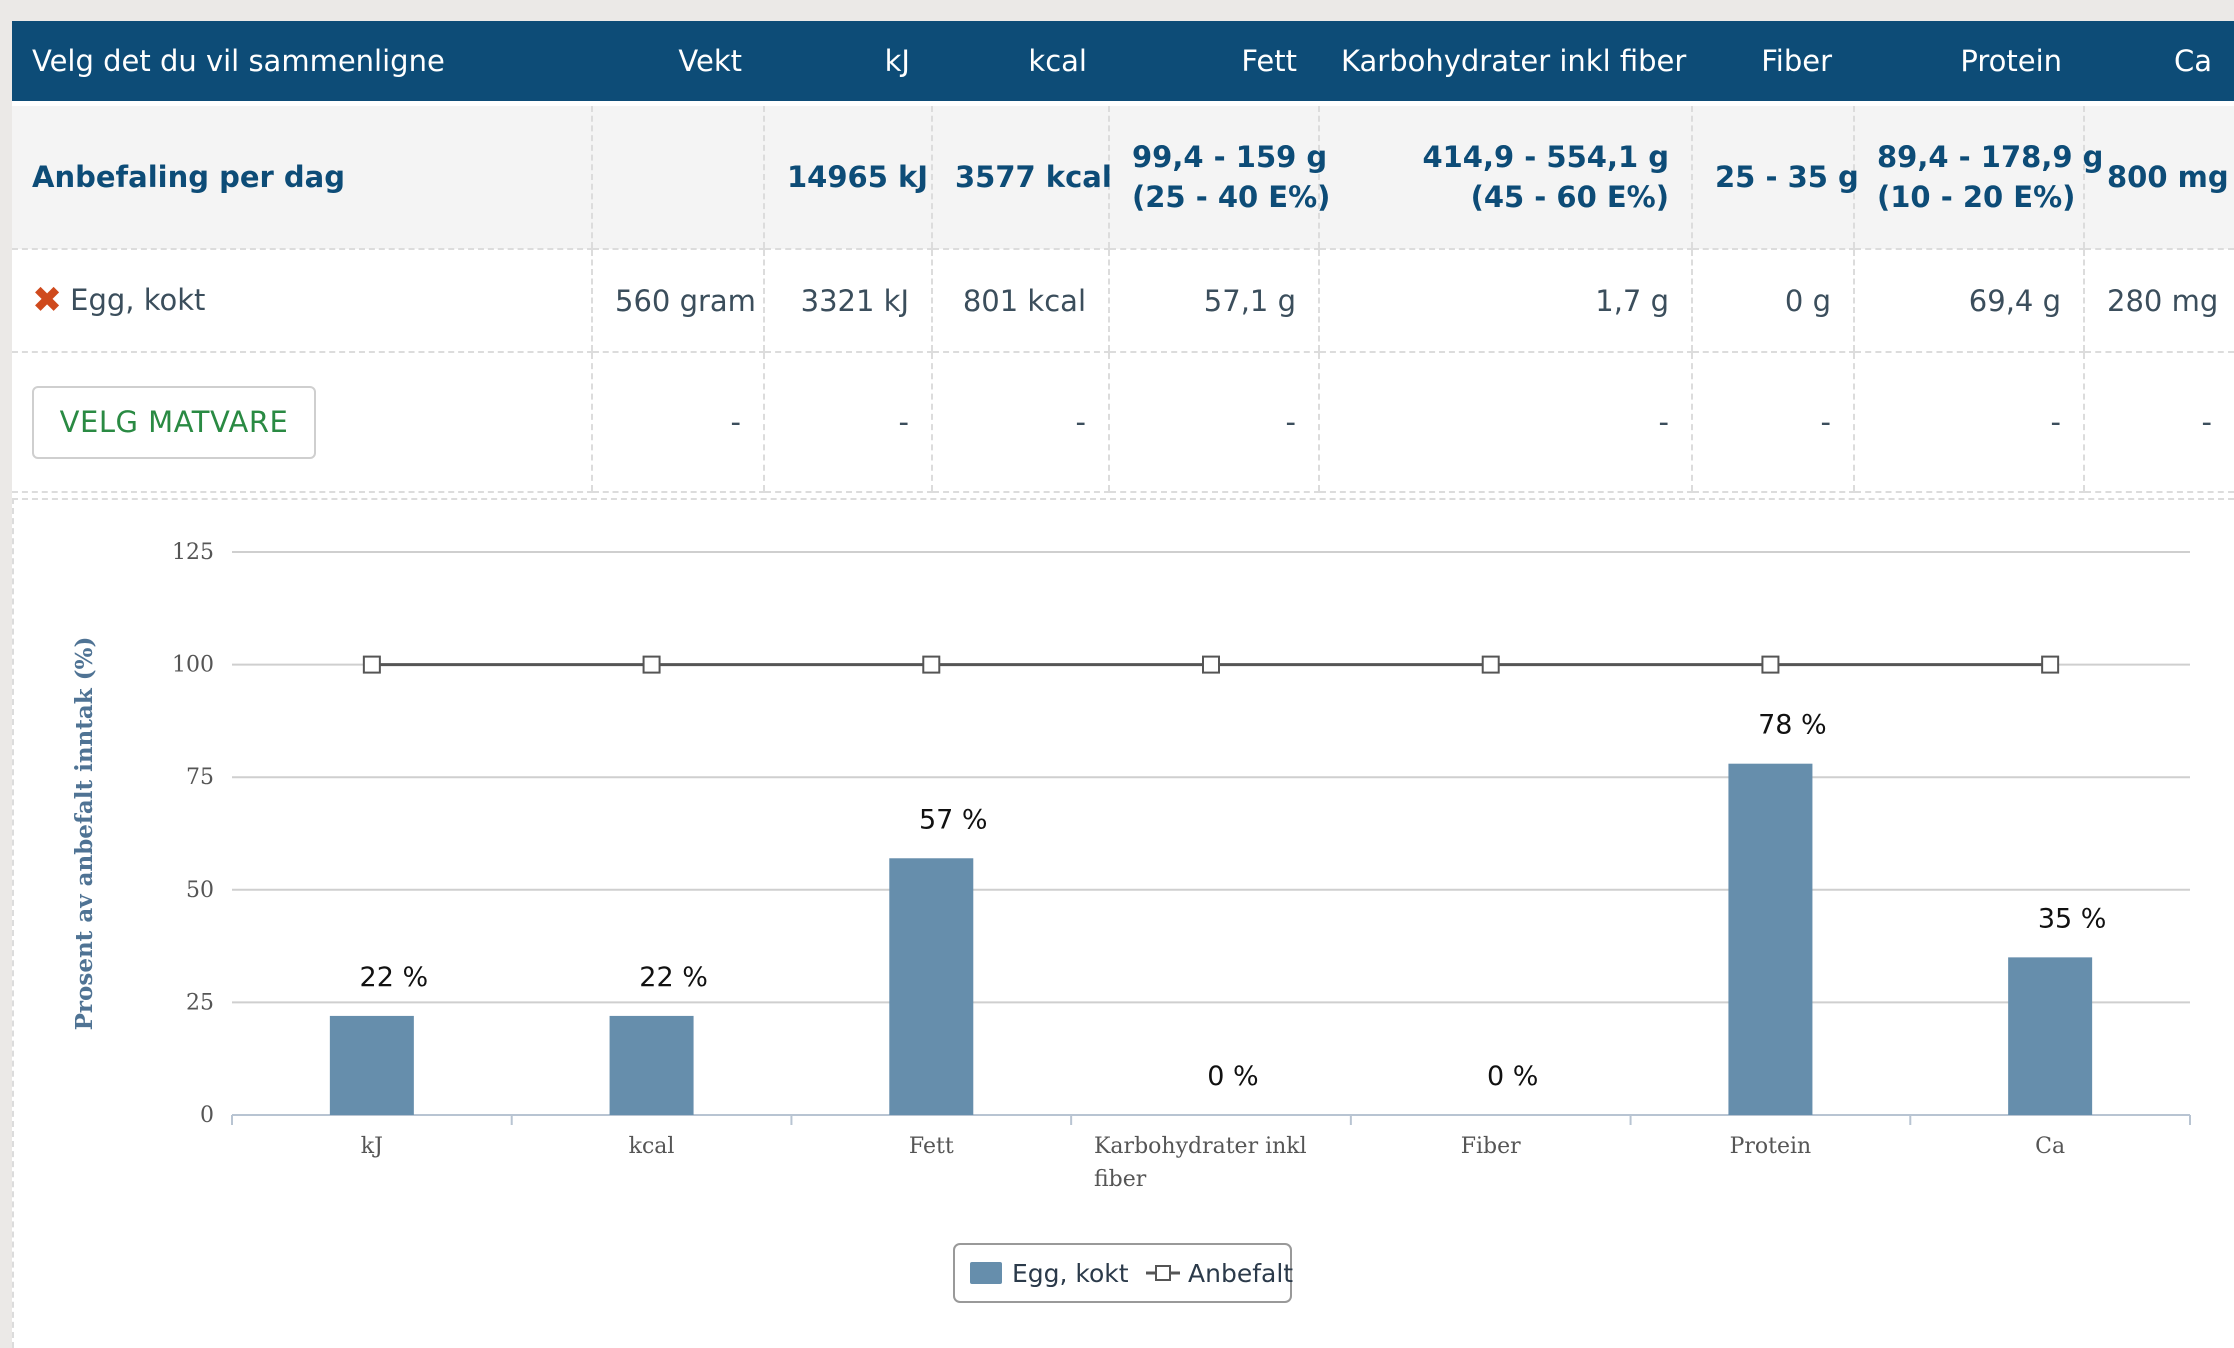 This screenshot has width=2234, height=1348. What do you see at coordinates (1772, 422) in the screenshot?
I see `pick-fiber: -` at bounding box center [1772, 422].